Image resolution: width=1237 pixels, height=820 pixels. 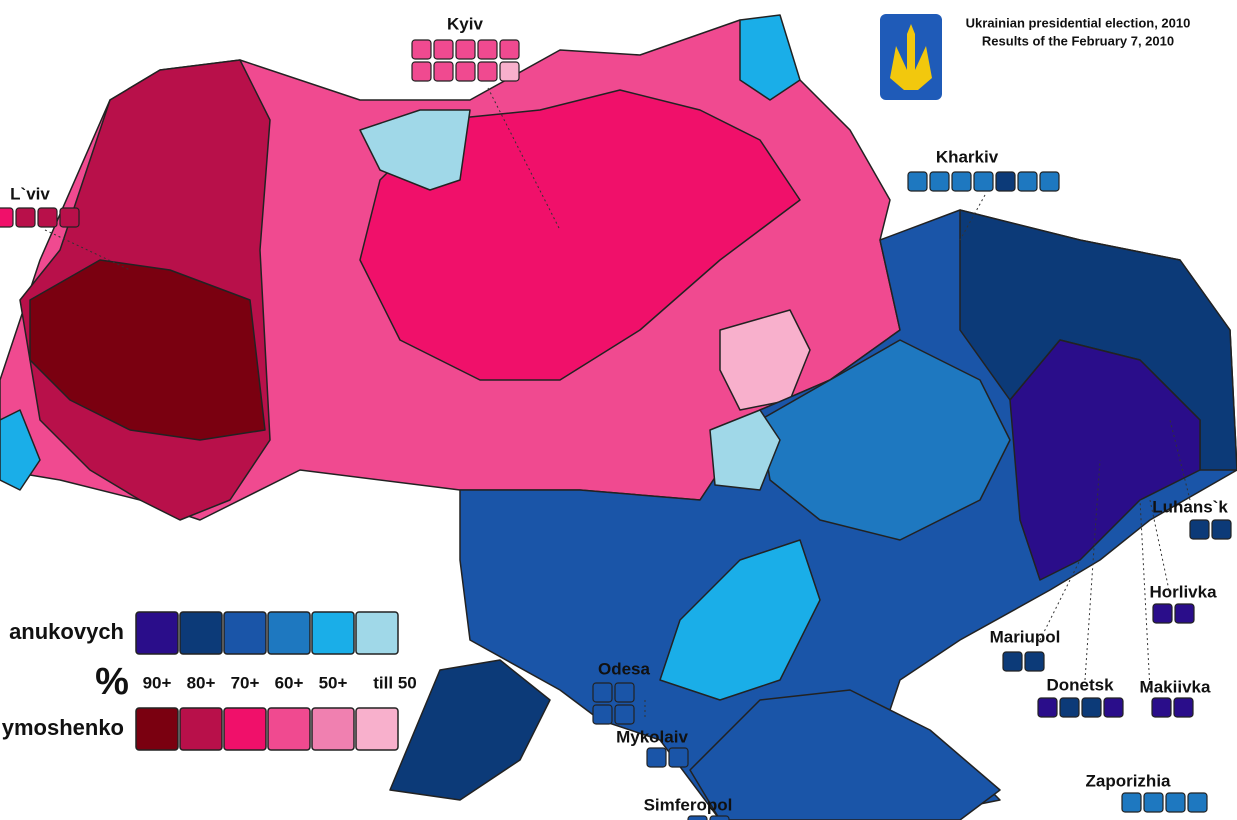 What do you see at coordinates (745, 450) in the screenshot?
I see `sky-patch` at bounding box center [745, 450].